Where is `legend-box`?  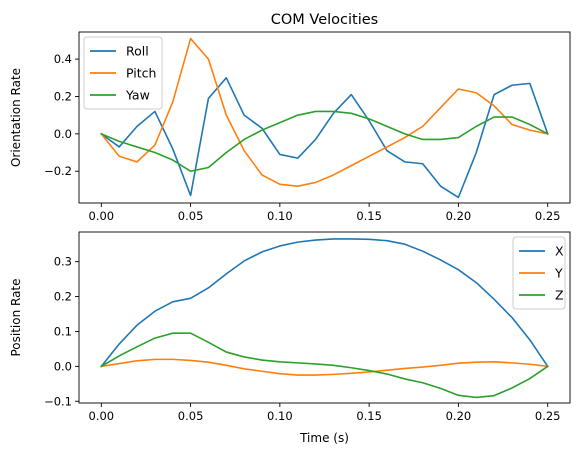 legend-box is located at coordinates (123, 73).